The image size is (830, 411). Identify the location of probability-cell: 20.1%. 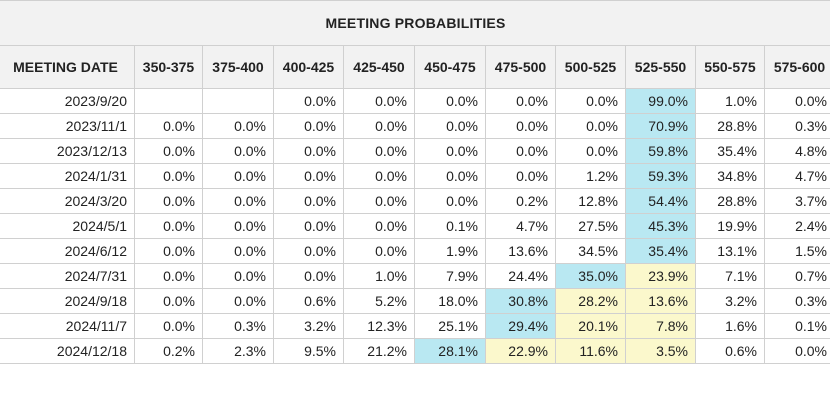
(590, 326).